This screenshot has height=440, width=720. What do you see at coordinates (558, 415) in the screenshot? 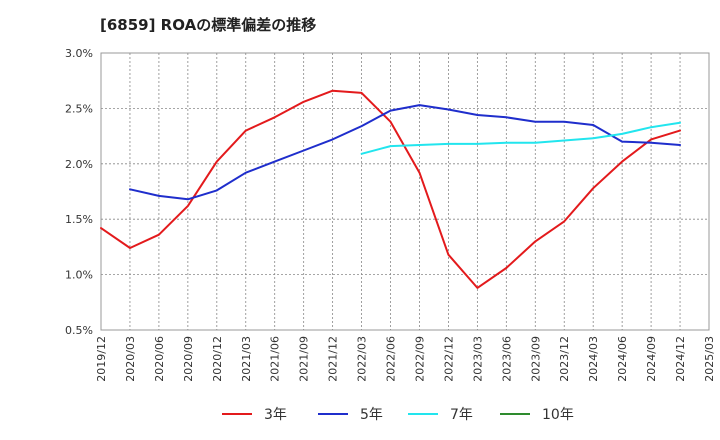
I see `legend-label: 10年` at bounding box center [558, 415].